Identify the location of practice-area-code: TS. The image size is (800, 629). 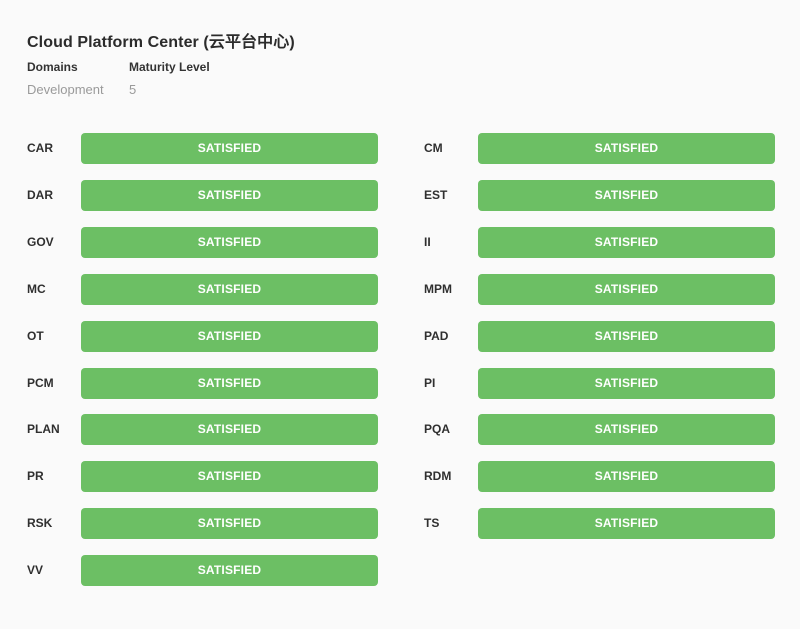
(432, 523).